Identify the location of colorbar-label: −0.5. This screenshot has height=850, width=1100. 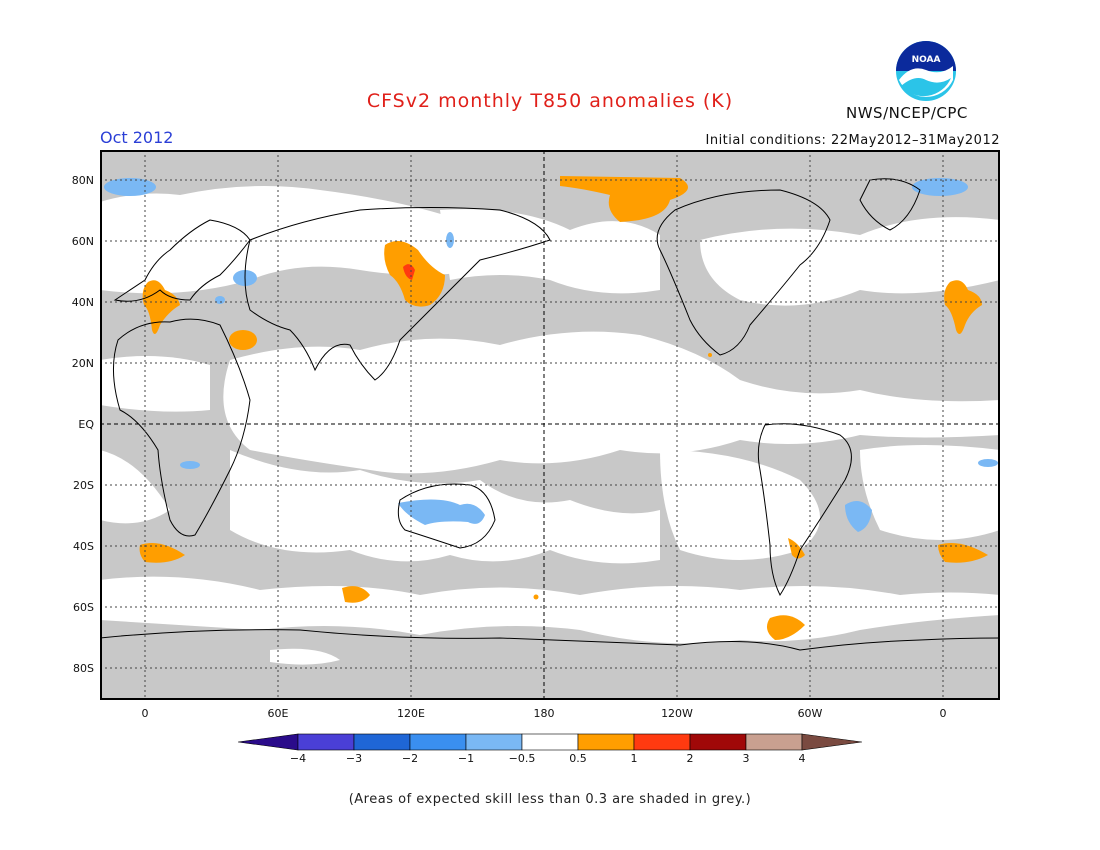
(522, 758).